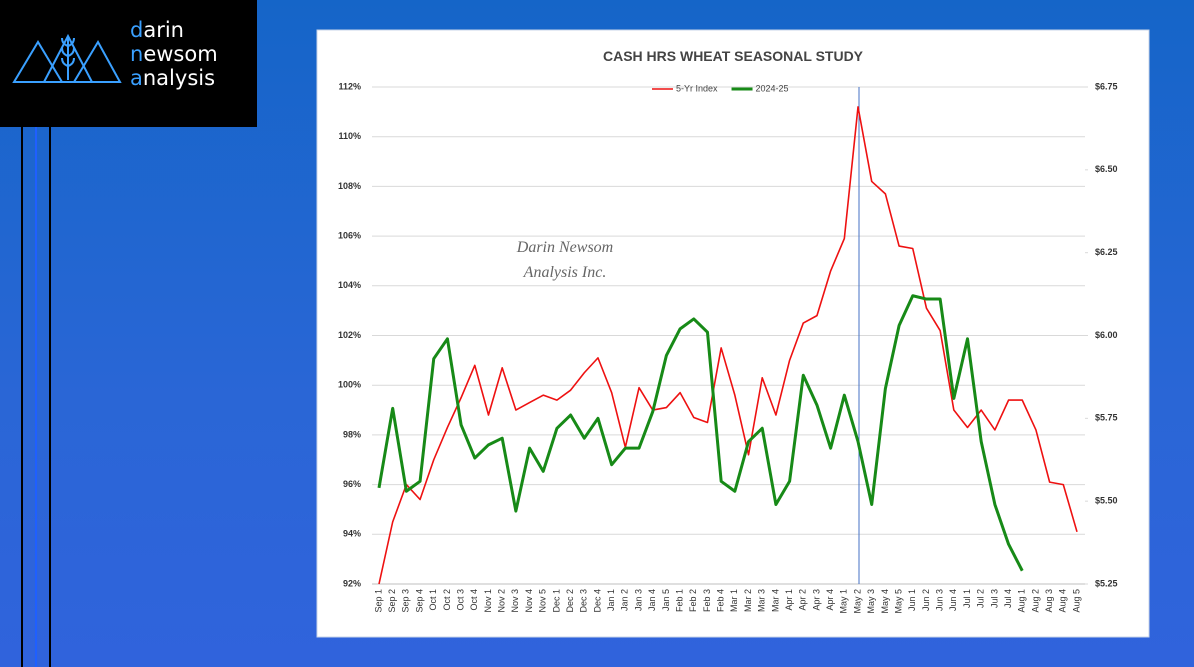  What do you see at coordinates (830, 600) in the screenshot?
I see `x-tick-label: Apr 4` at bounding box center [830, 600].